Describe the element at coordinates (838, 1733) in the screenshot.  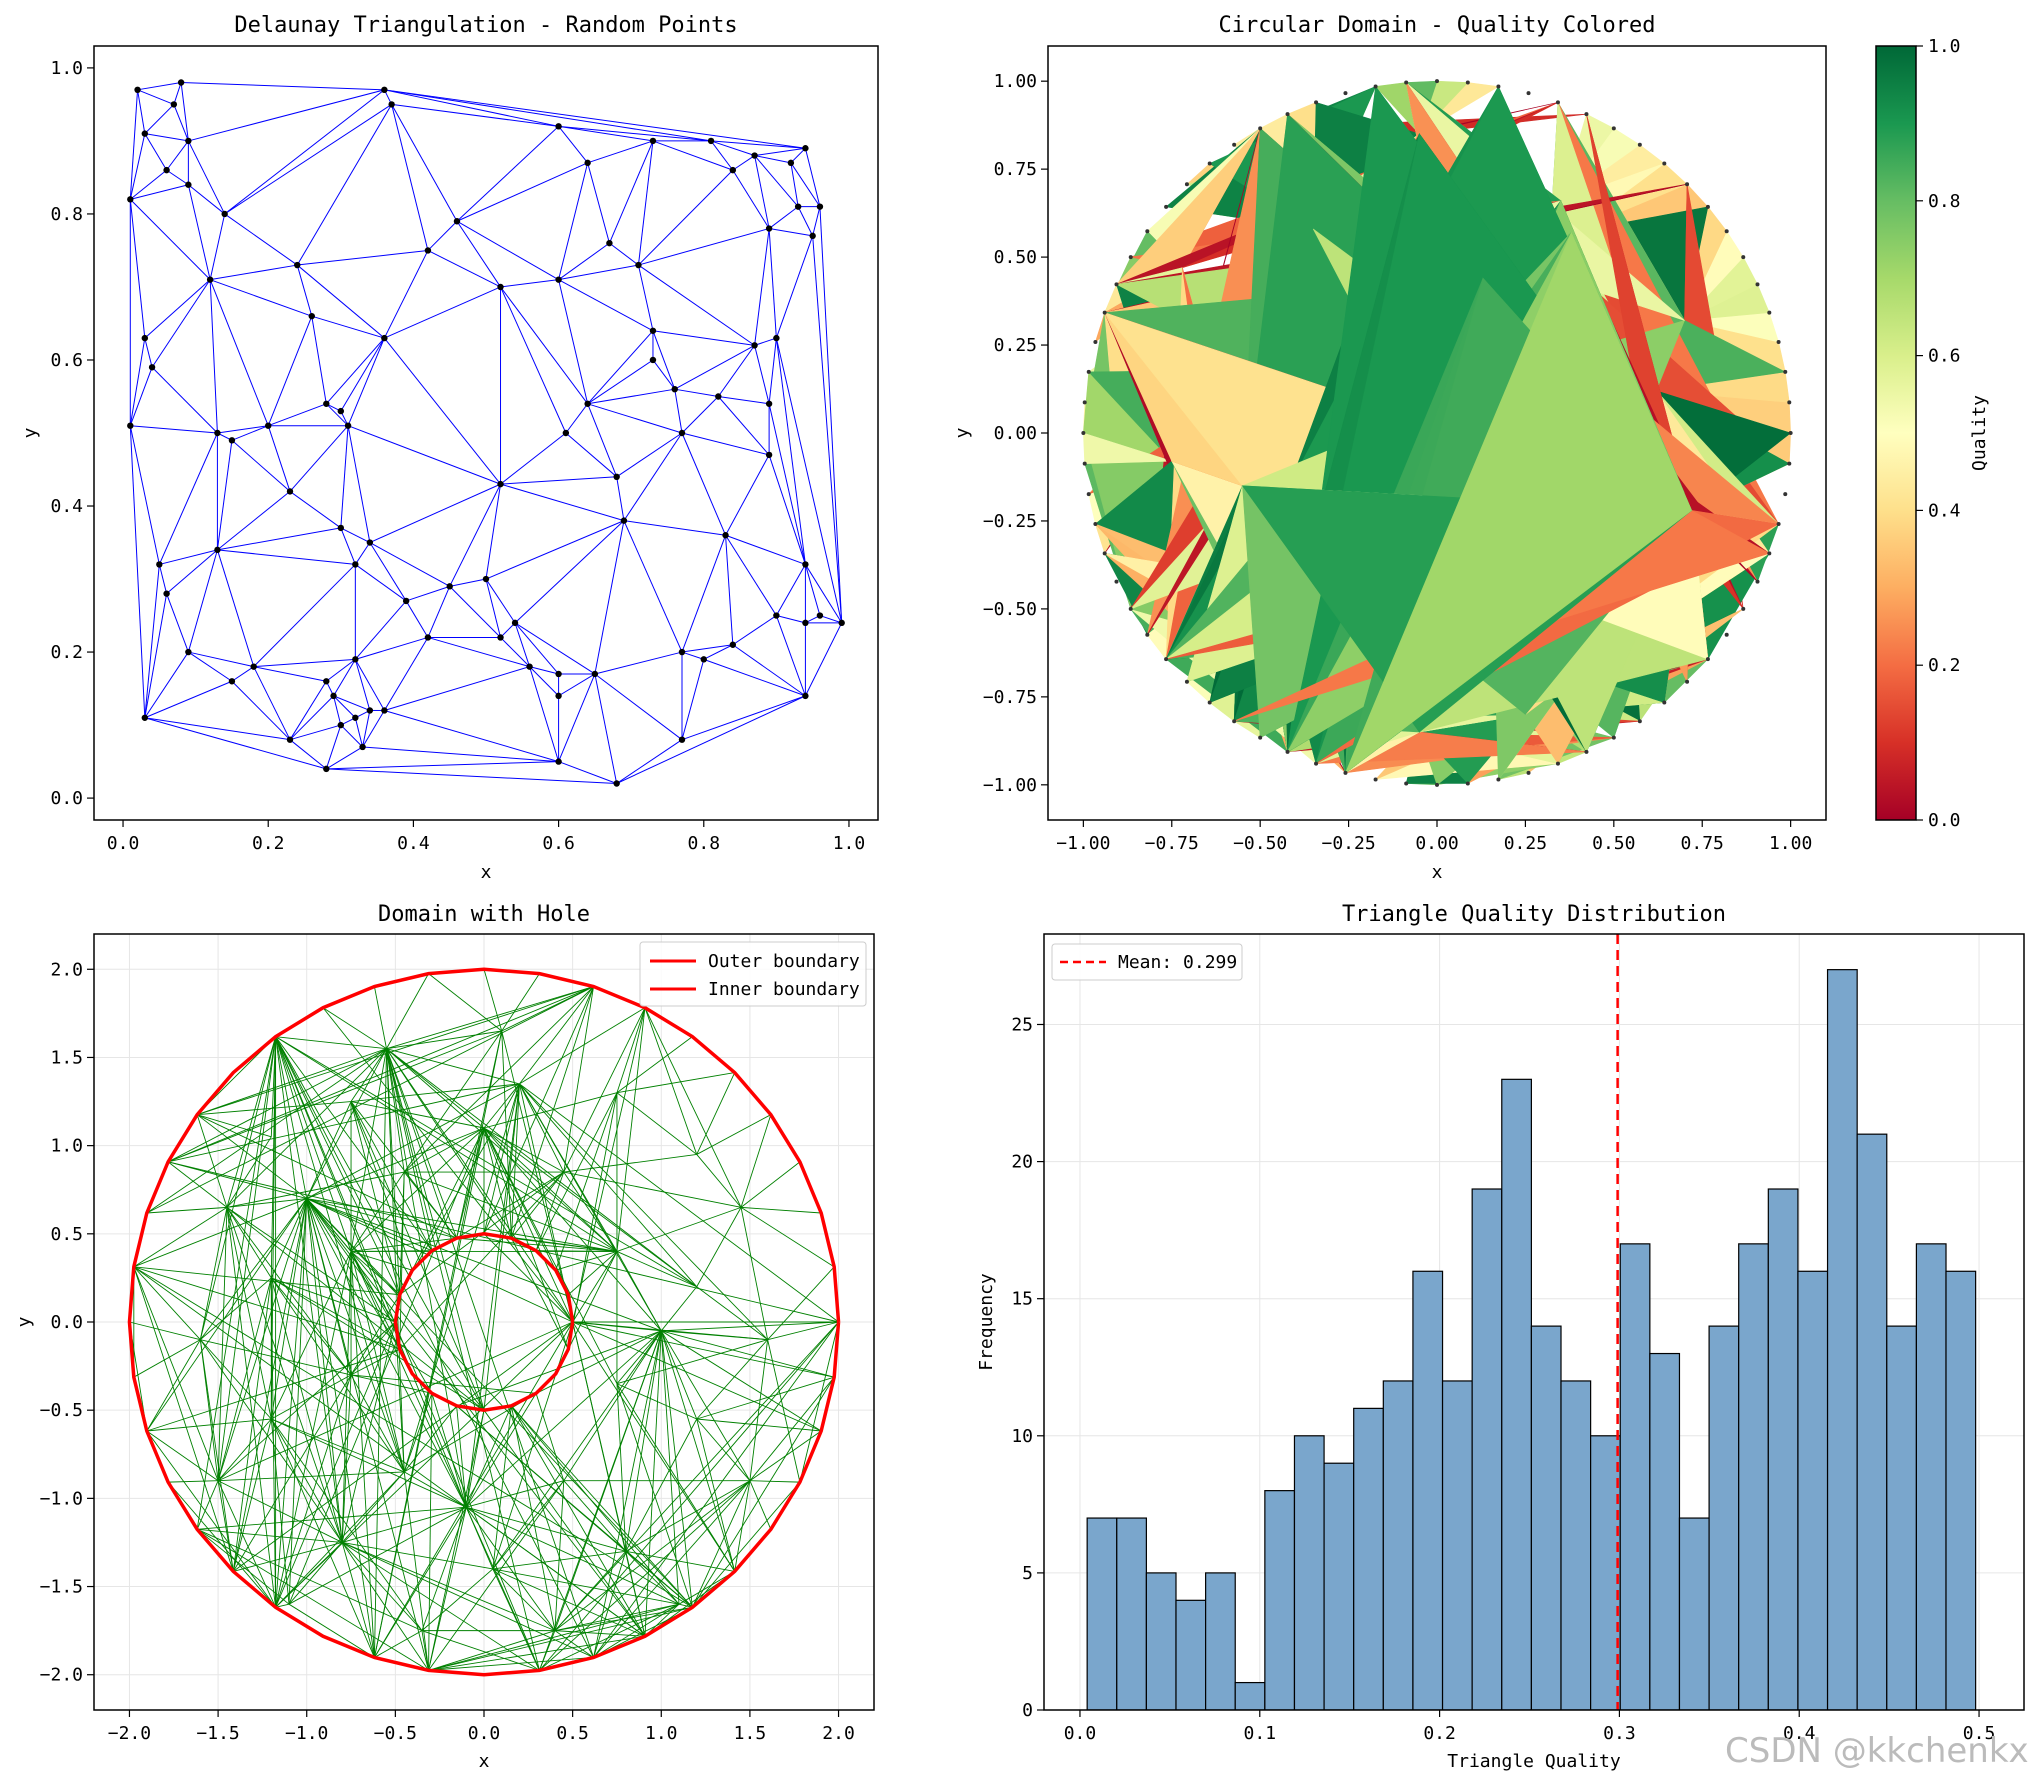
I see `x-tick-label: 2.0` at that location.